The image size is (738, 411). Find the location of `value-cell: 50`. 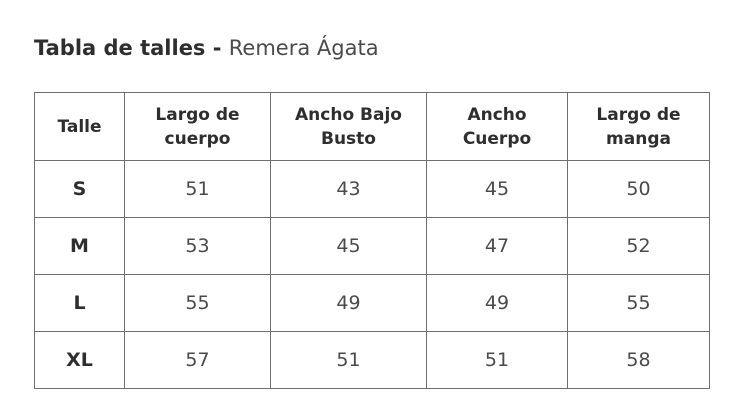

value-cell: 50 is located at coordinates (638, 189).